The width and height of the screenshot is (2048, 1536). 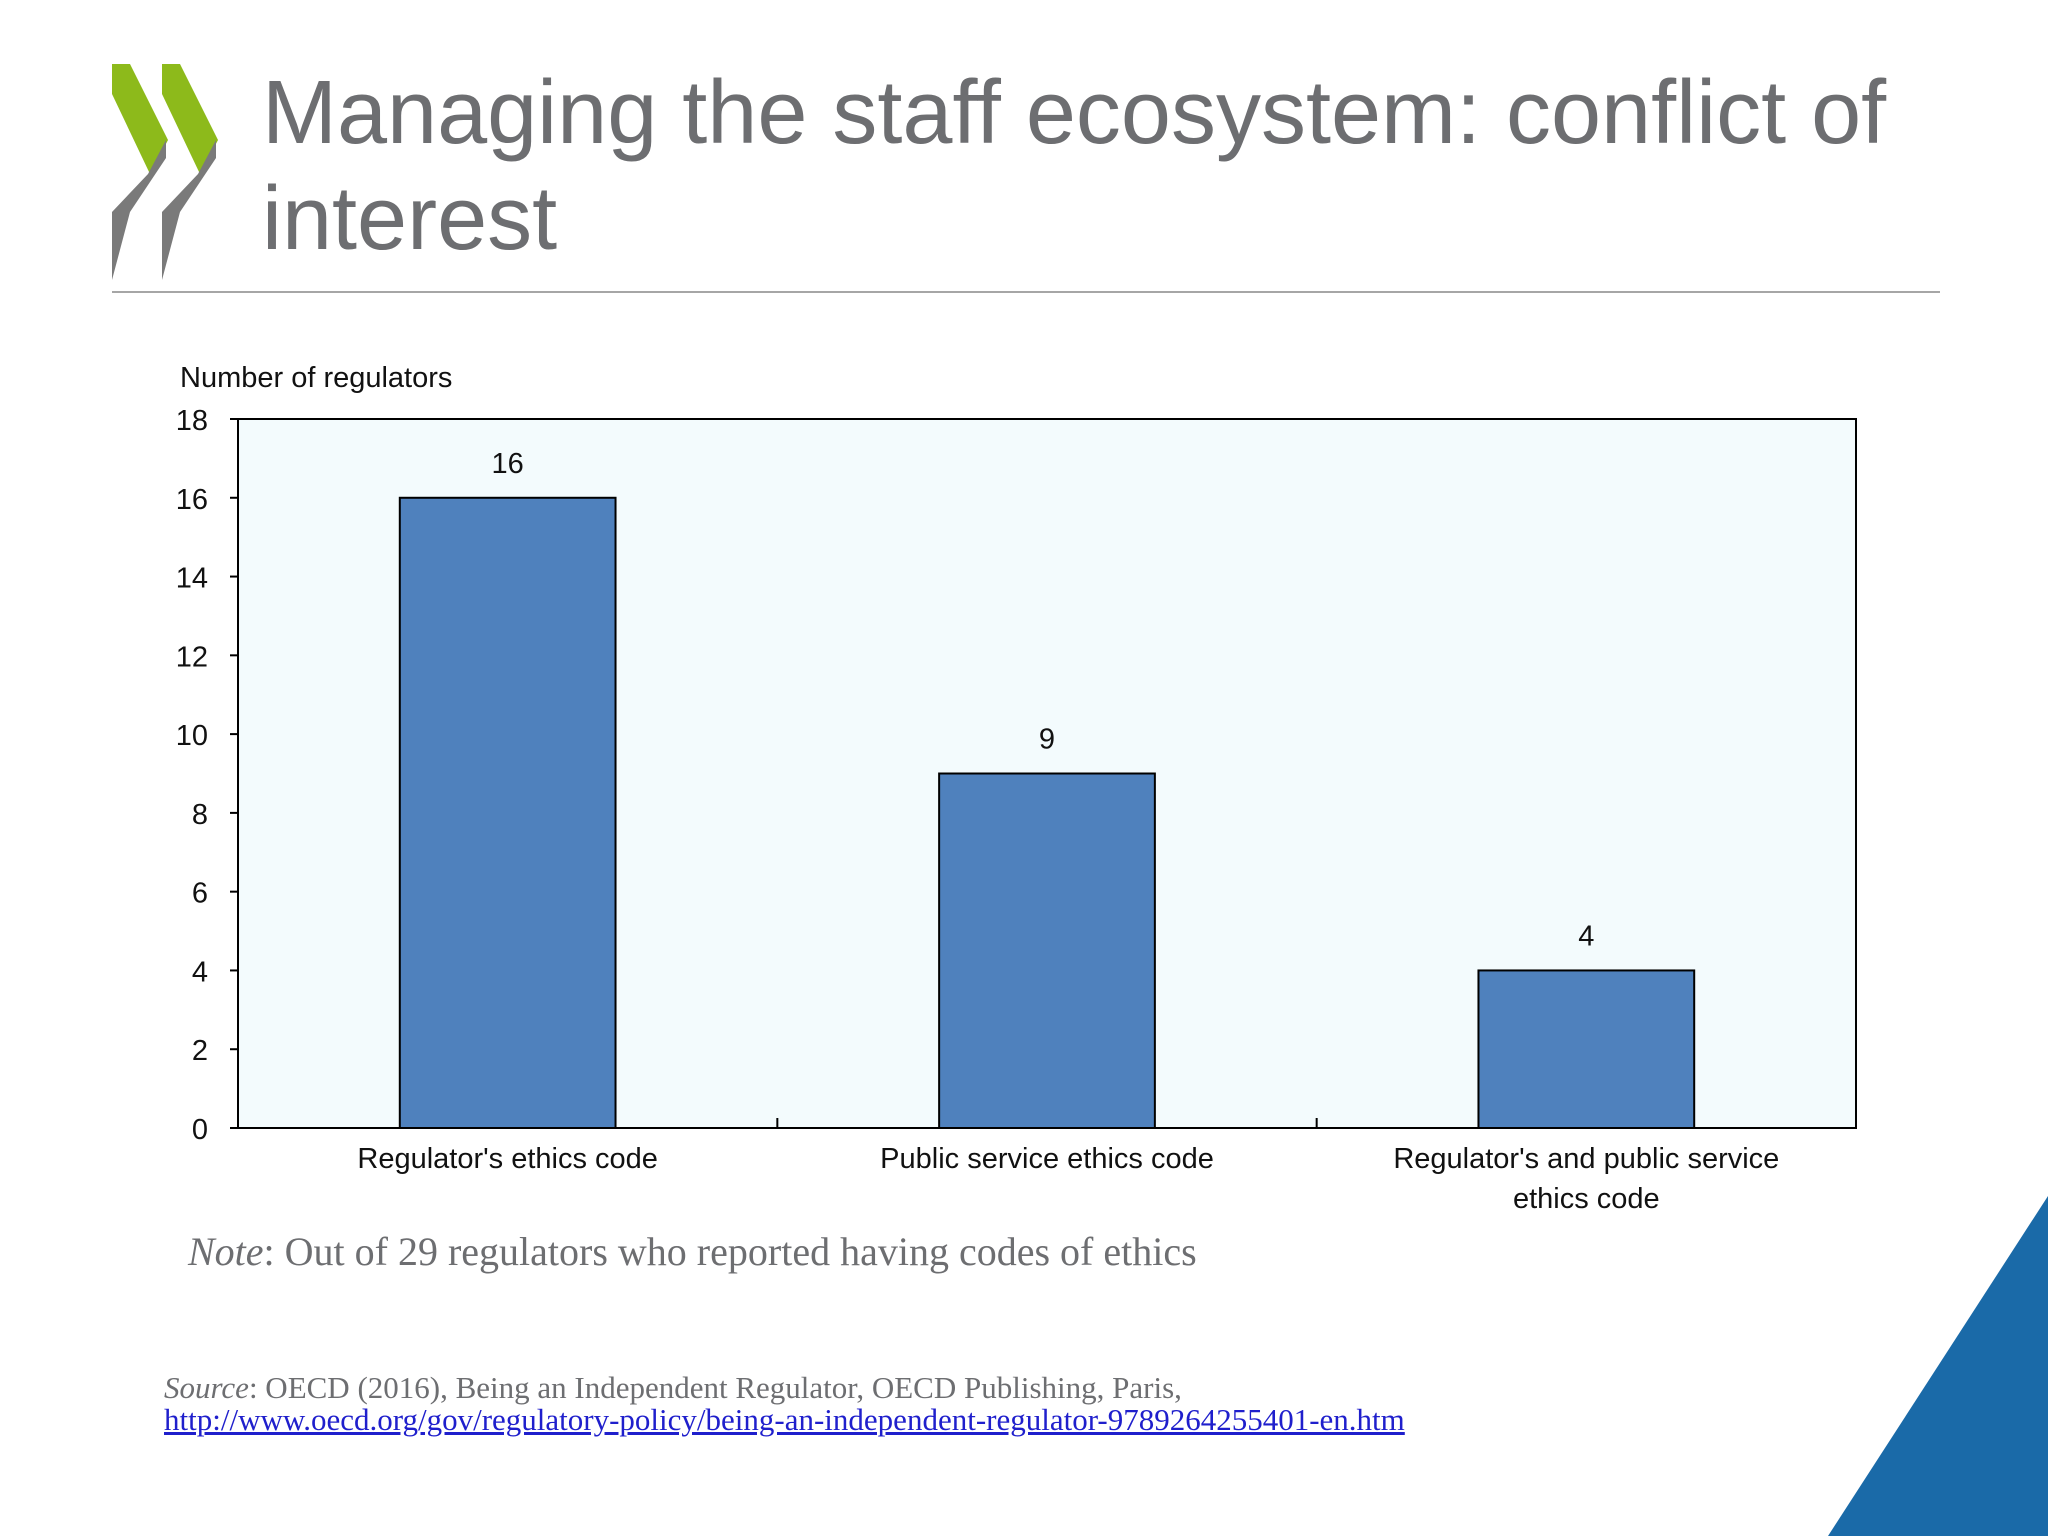 I want to click on bar-data-label: 16, so click(x=508, y=464).